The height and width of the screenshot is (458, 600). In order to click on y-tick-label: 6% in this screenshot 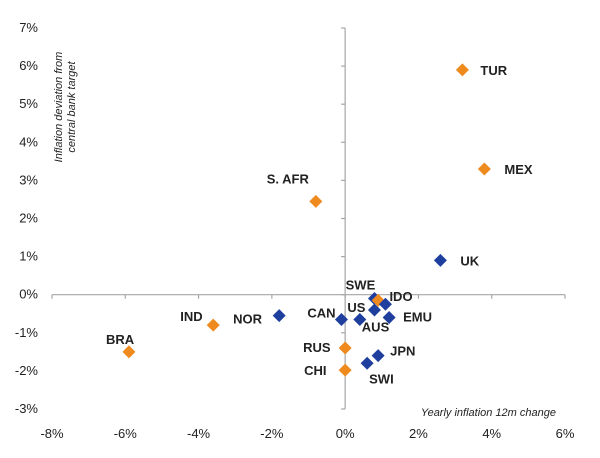, I will do `click(28, 65)`.